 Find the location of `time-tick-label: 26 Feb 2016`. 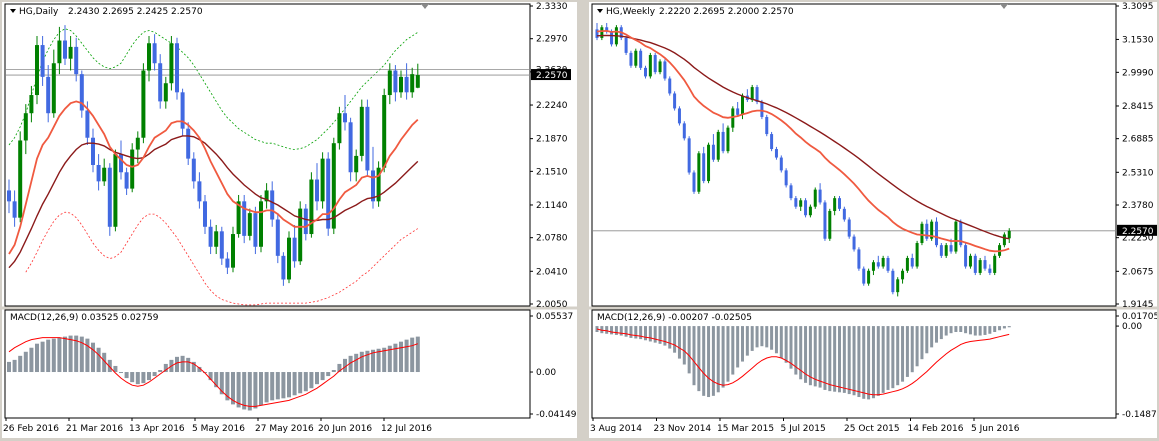

time-tick-label: 26 Feb 2016 is located at coordinates (31, 429).